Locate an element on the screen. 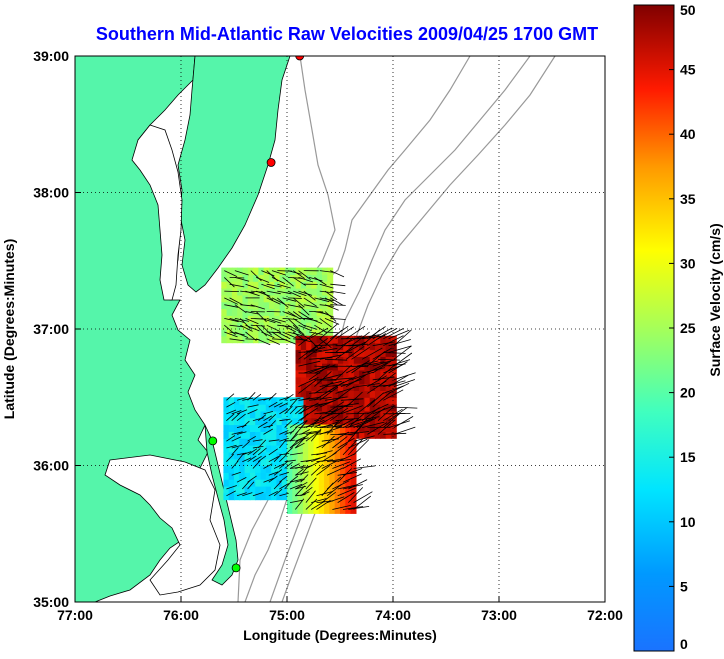  colorbar-tick-label: 40 is located at coordinates (688, 134).